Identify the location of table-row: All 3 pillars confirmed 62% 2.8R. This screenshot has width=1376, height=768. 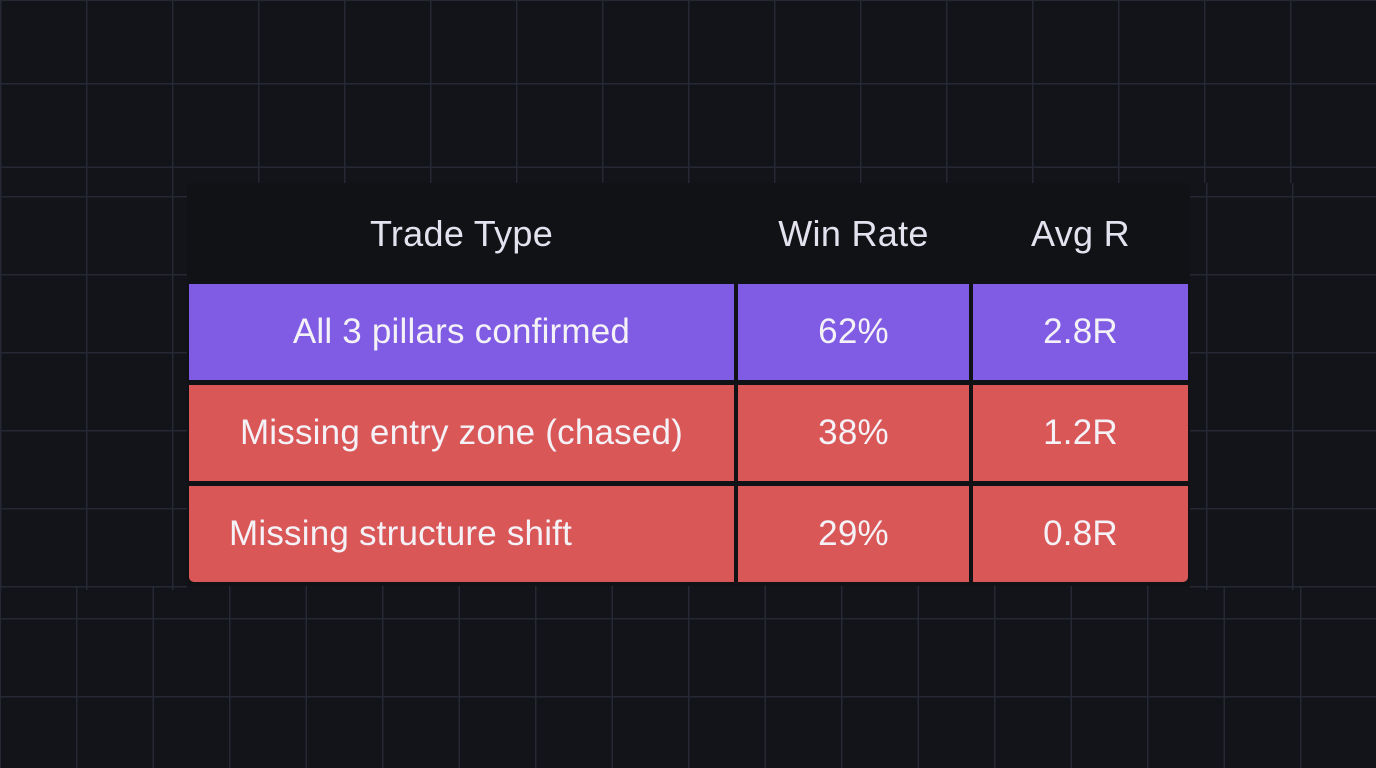
(688, 332).